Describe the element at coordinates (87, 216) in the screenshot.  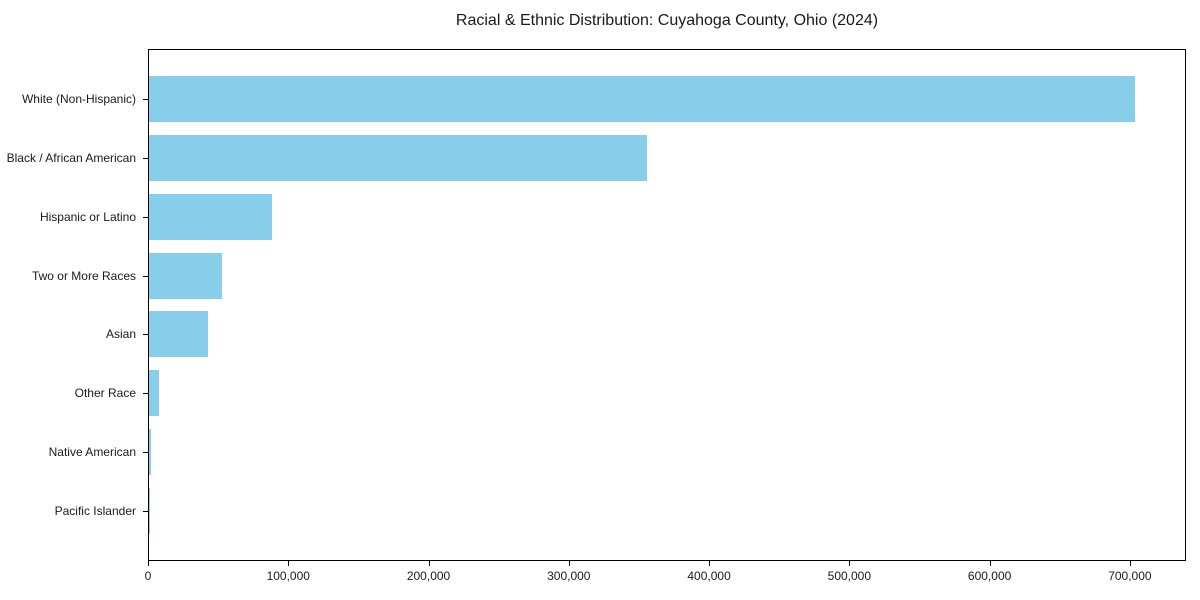
I see `y-tick-label: Hispanic or Latino` at that location.